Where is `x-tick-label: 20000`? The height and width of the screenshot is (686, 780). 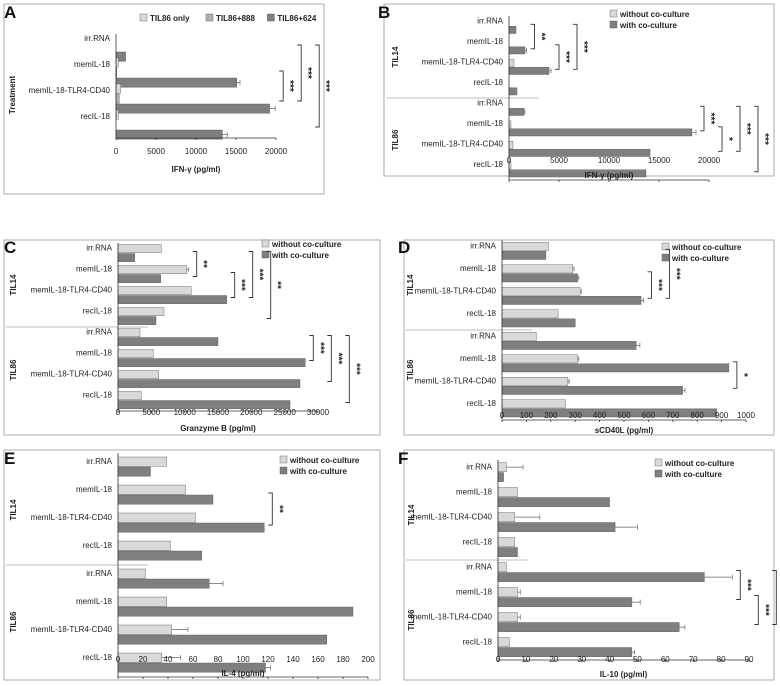
x-tick-label: 20000 is located at coordinates (251, 412).